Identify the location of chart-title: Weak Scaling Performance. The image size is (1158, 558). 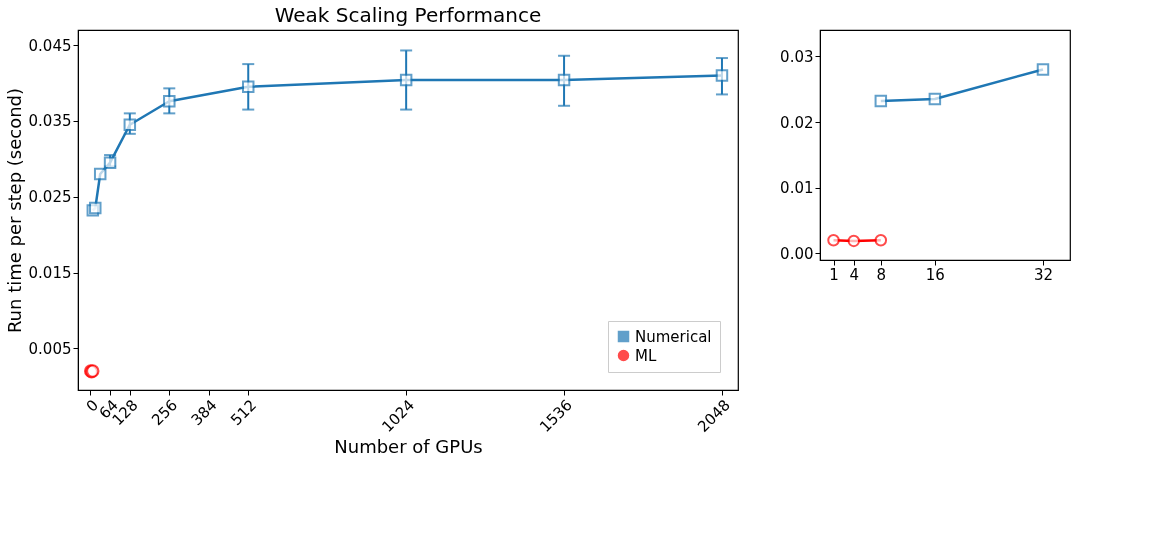
(408, 15).